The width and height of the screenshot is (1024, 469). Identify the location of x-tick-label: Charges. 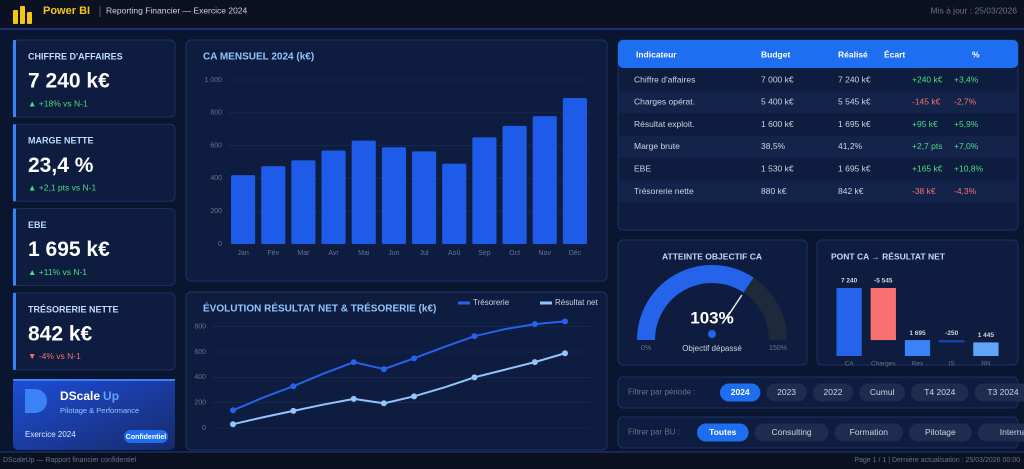
(883, 364).